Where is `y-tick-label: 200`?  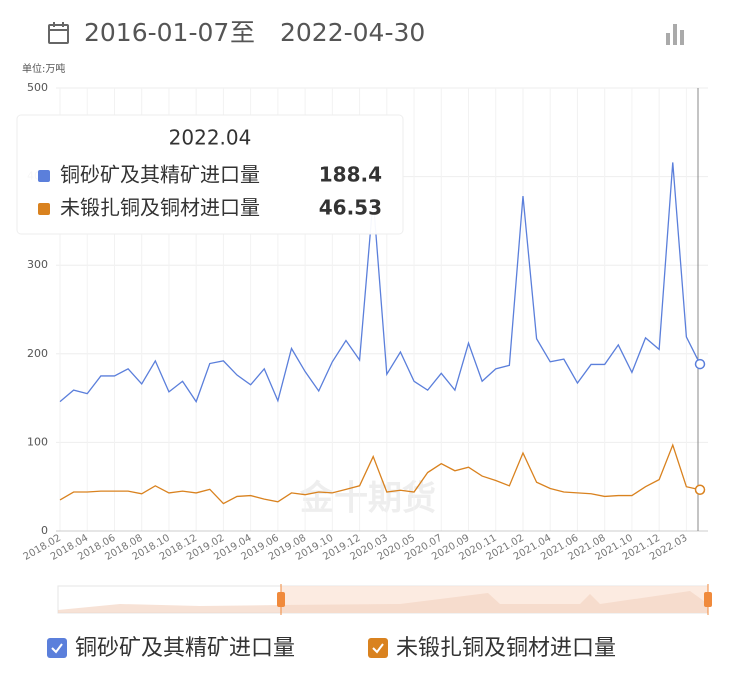
y-tick-label: 200 is located at coordinates (37, 353).